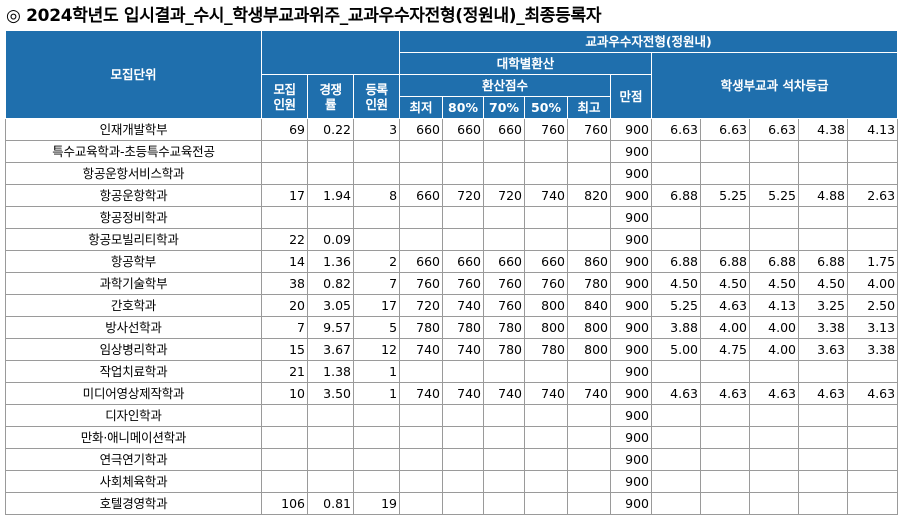 This screenshot has height=521, width=908. I want to click on grade-cell: 4.75, so click(725, 349).